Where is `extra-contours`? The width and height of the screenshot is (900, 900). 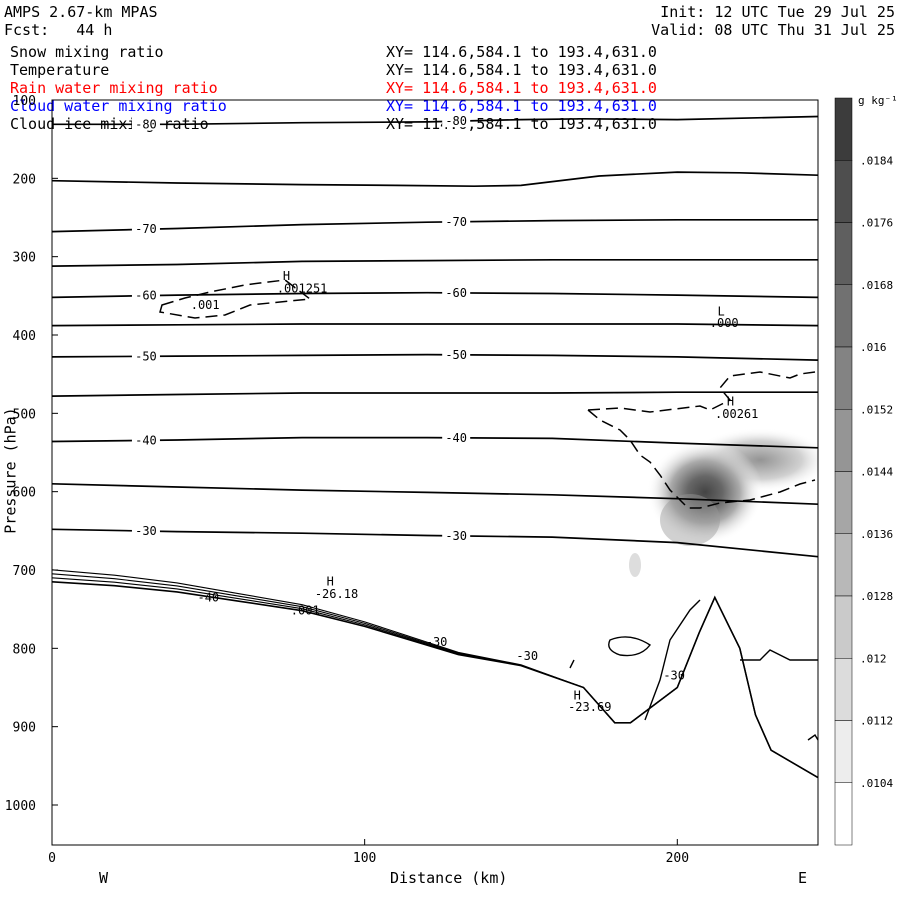 extra-contours is located at coordinates (693, 688).